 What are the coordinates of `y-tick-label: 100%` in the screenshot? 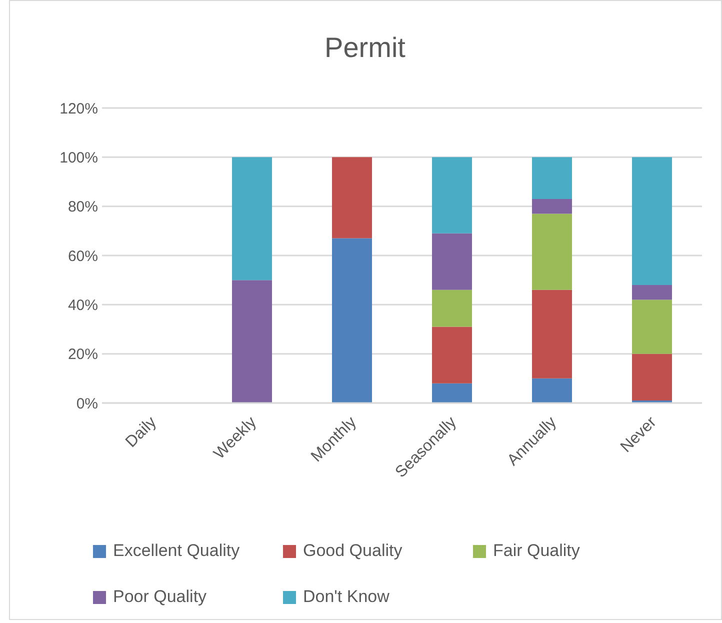 It's located at (79, 157).